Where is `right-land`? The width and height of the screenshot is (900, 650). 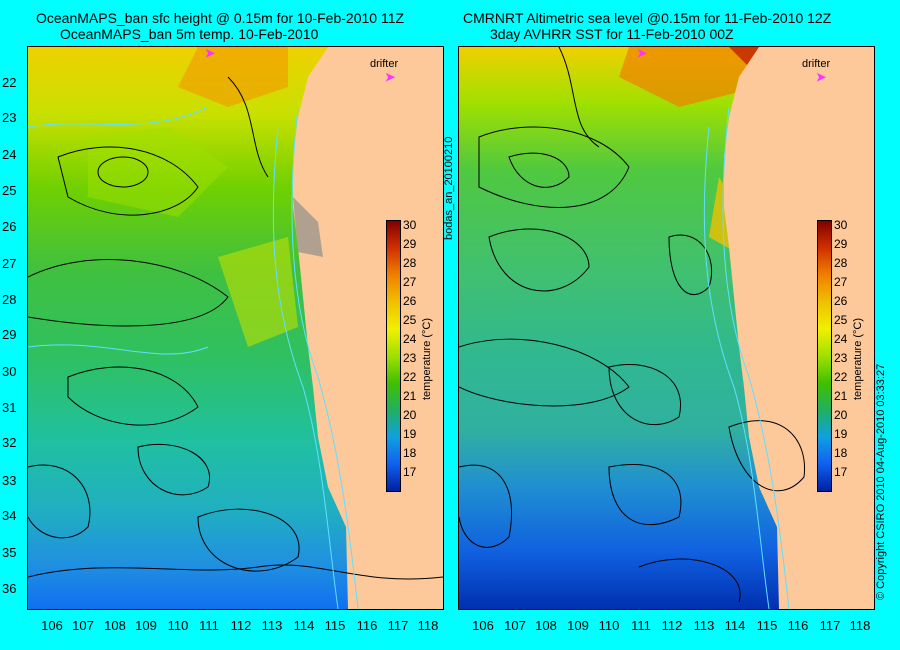 right-land is located at coordinates (799, 328).